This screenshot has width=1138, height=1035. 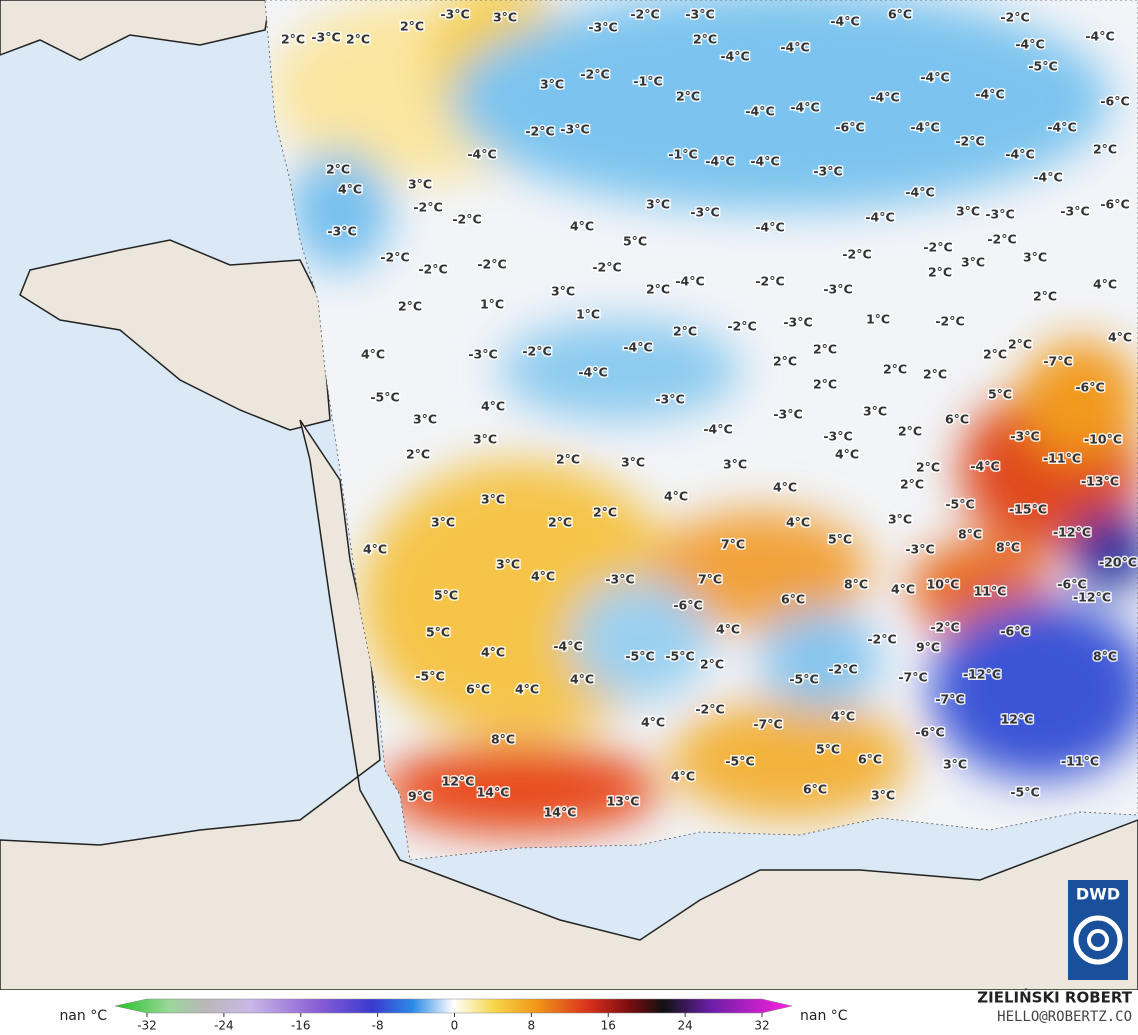 I want to click on brittany-land, so click(x=175, y=335).